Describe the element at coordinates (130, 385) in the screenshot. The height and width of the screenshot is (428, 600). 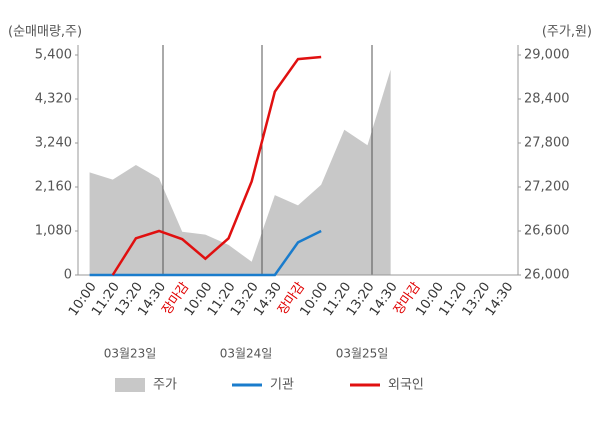
I see `legend-swatch` at that location.